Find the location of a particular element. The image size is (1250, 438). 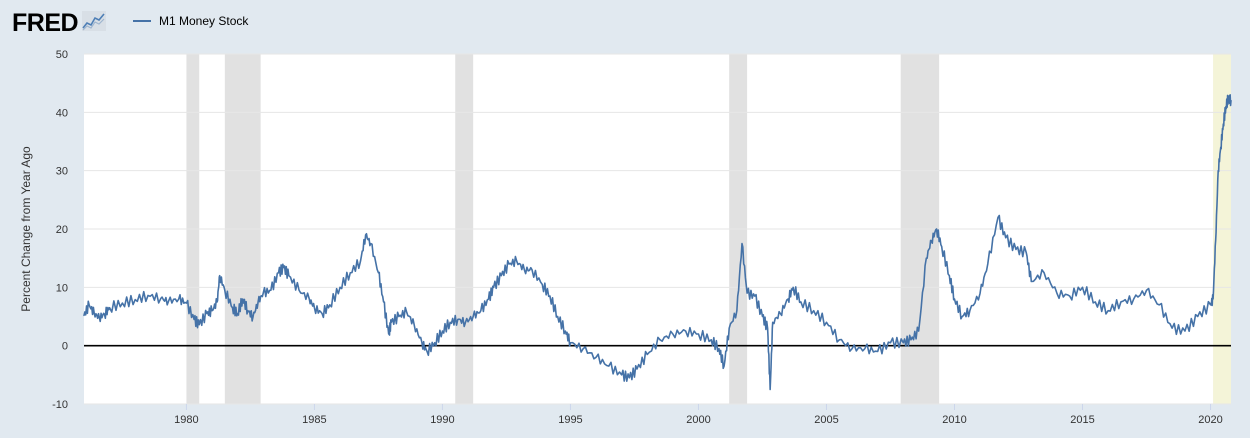

y-tick-label: 20 is located at coordinates (62, 230).